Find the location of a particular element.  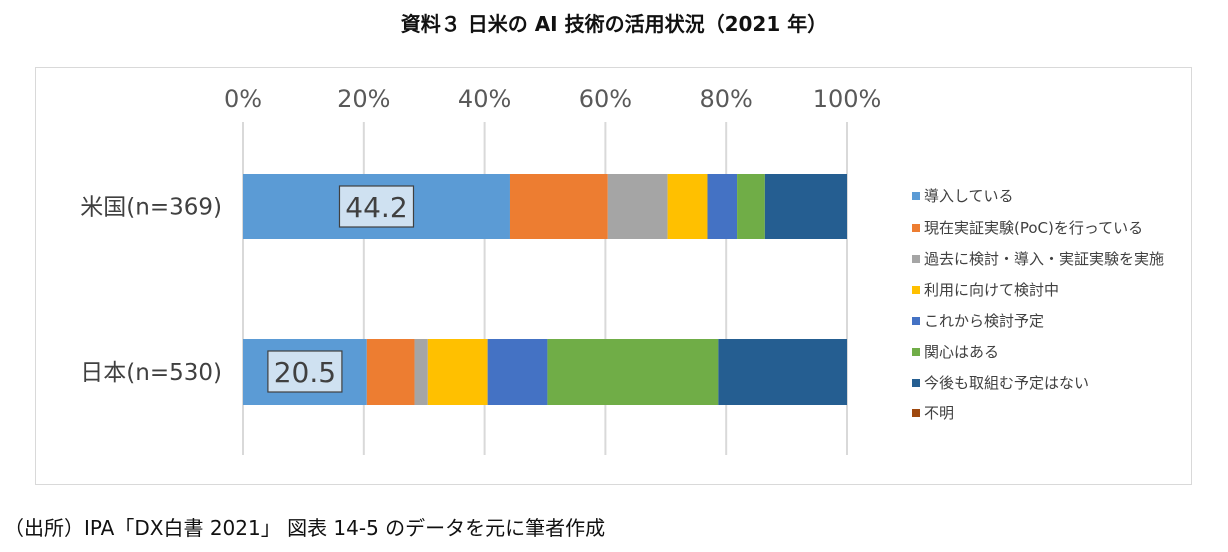

legend-item: 過去に検討・導入・実証実験を実施 is located at coordinates (1038, 258).